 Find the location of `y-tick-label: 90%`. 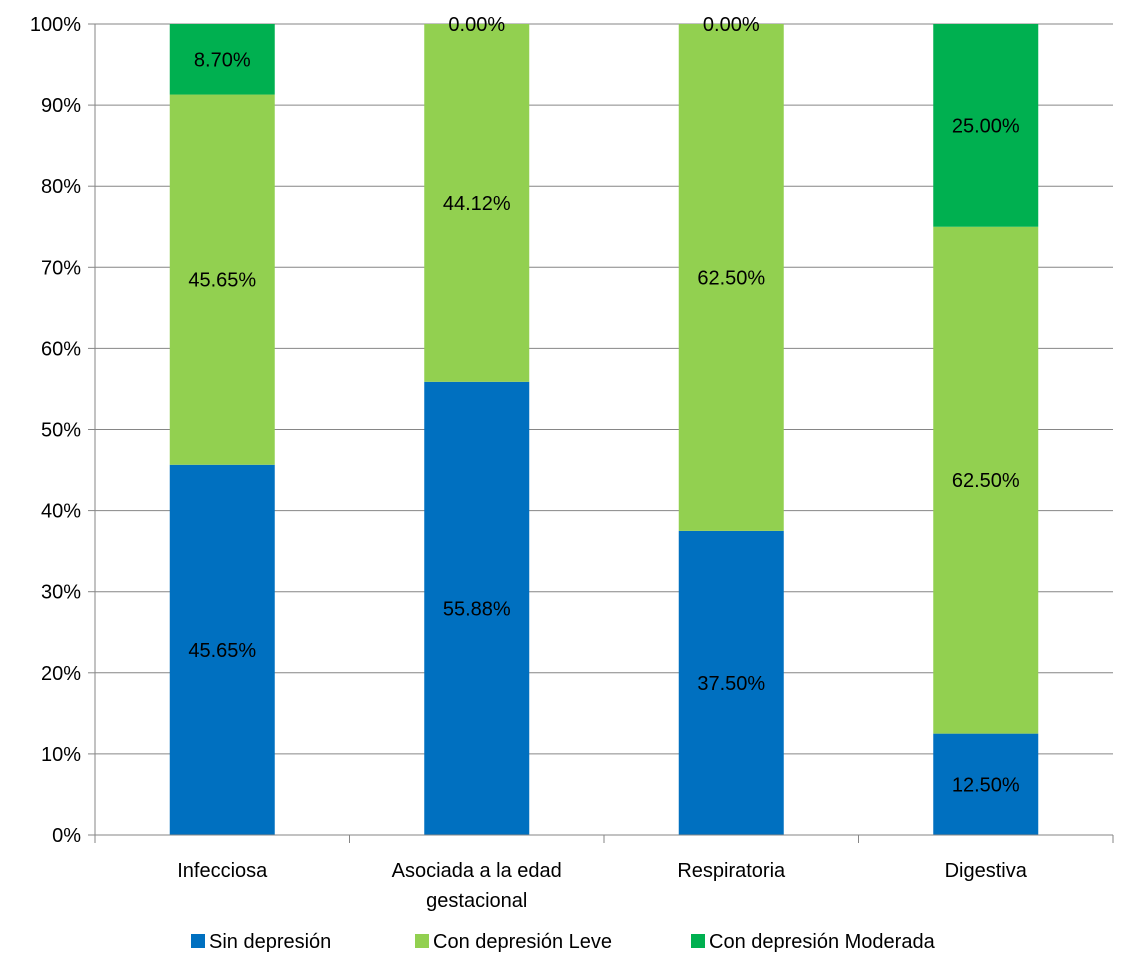

y-tick-label: 90% is located at coordinates (61, 106).